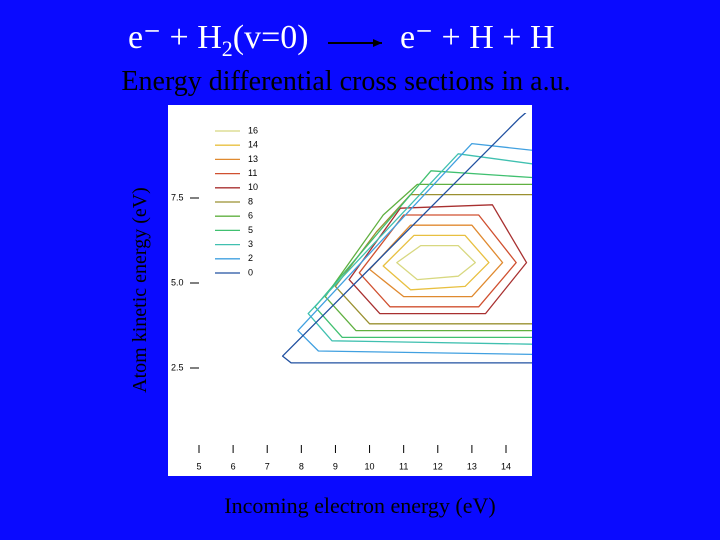 Image resolution: width=720 pixels, height=540 pixels. What do you see at coordinates (250, 272) in the screenshot?
I see `legend-label: 0` at bounding box center [250, 272].